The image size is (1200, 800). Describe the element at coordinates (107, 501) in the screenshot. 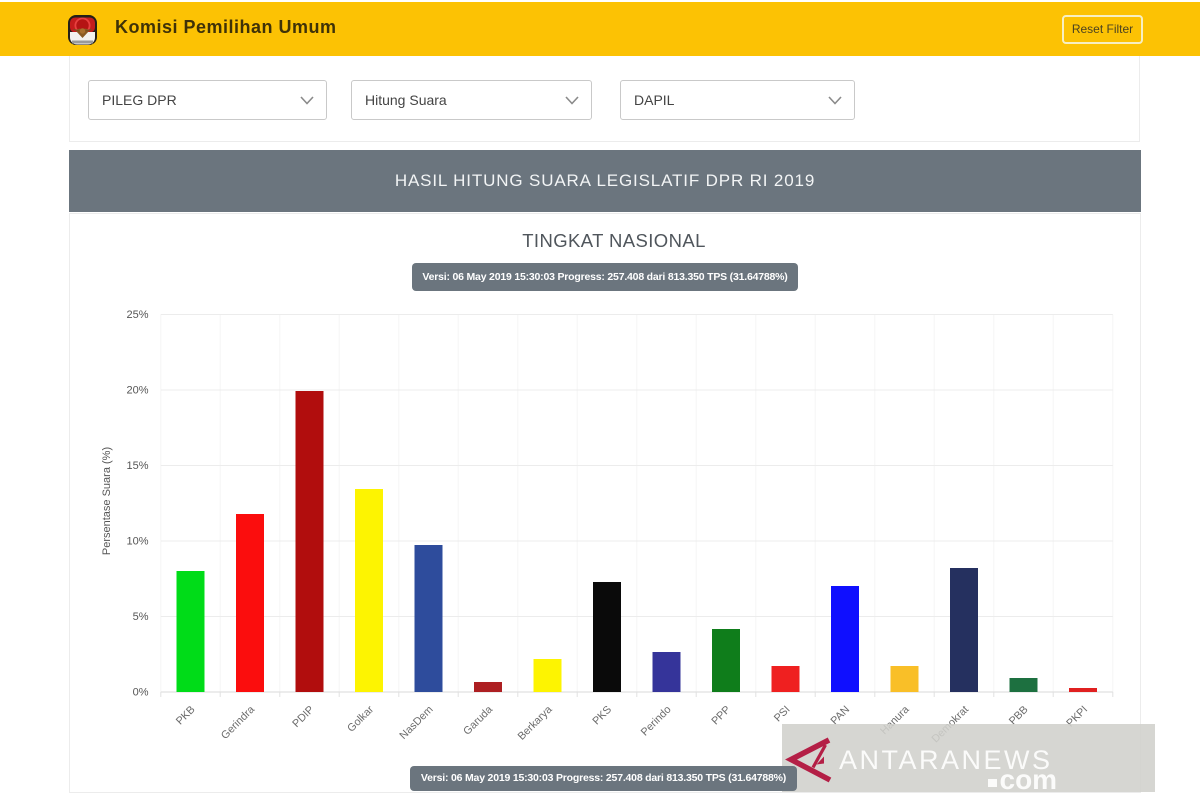

I see `svg-text: Persentase Suara (%)` at that location.